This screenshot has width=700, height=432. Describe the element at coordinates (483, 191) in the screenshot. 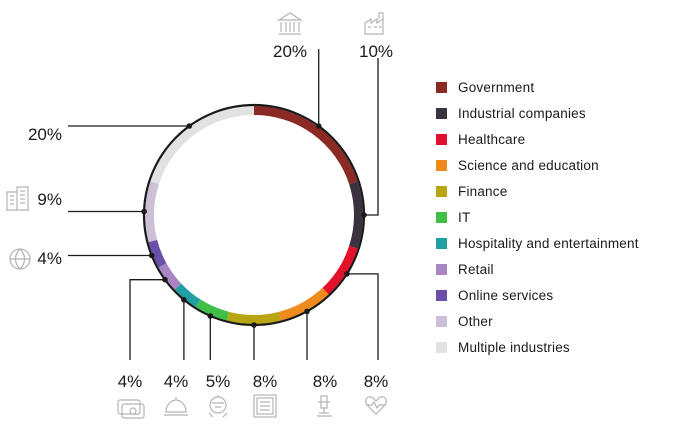

I see `legend-label: Finance` at that location.